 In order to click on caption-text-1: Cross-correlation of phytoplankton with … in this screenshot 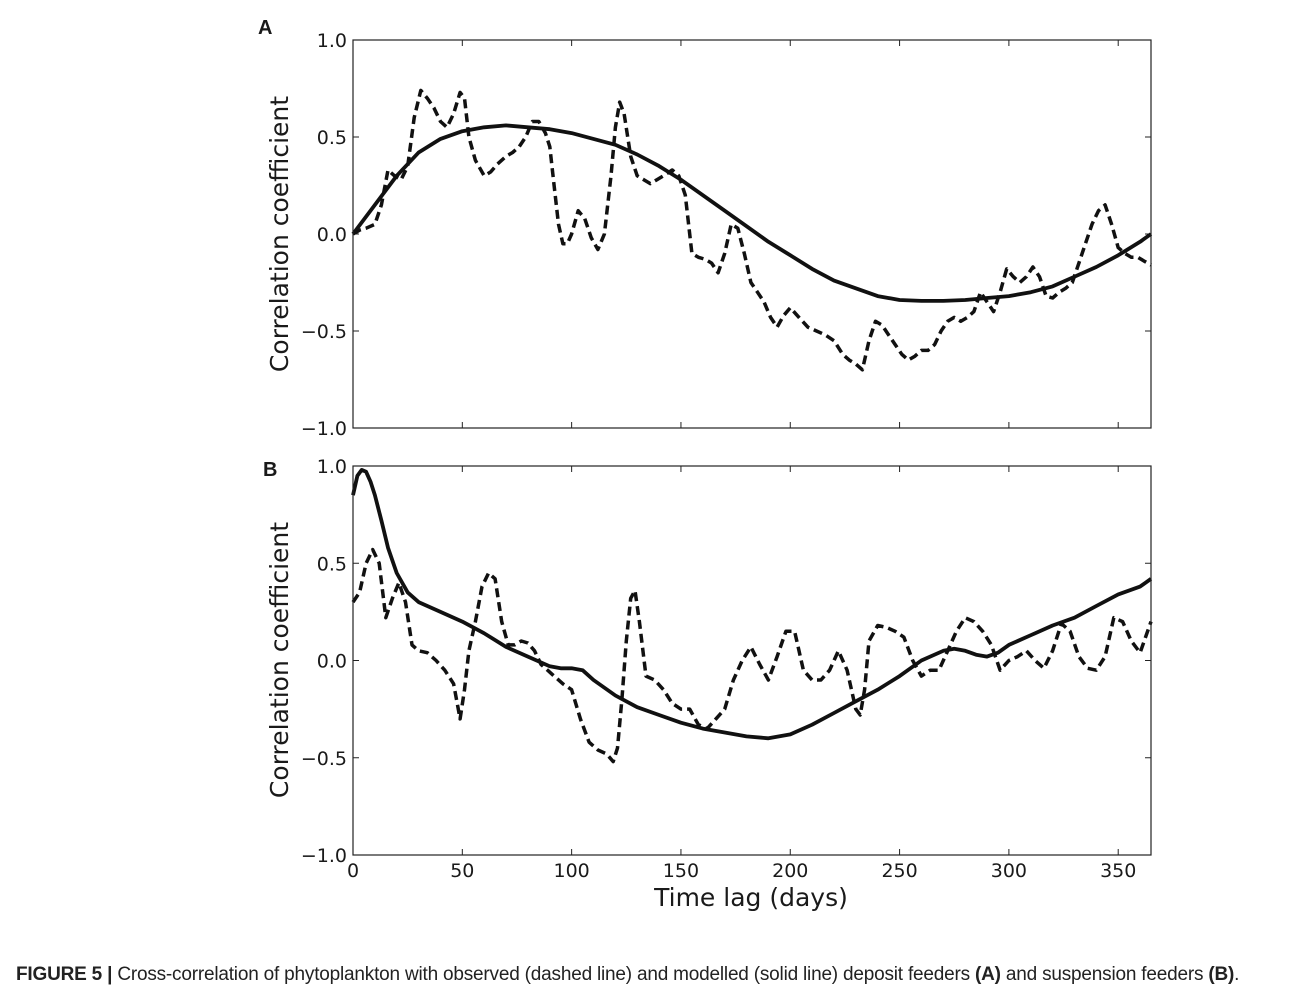, I will do `click(544, 974)`.